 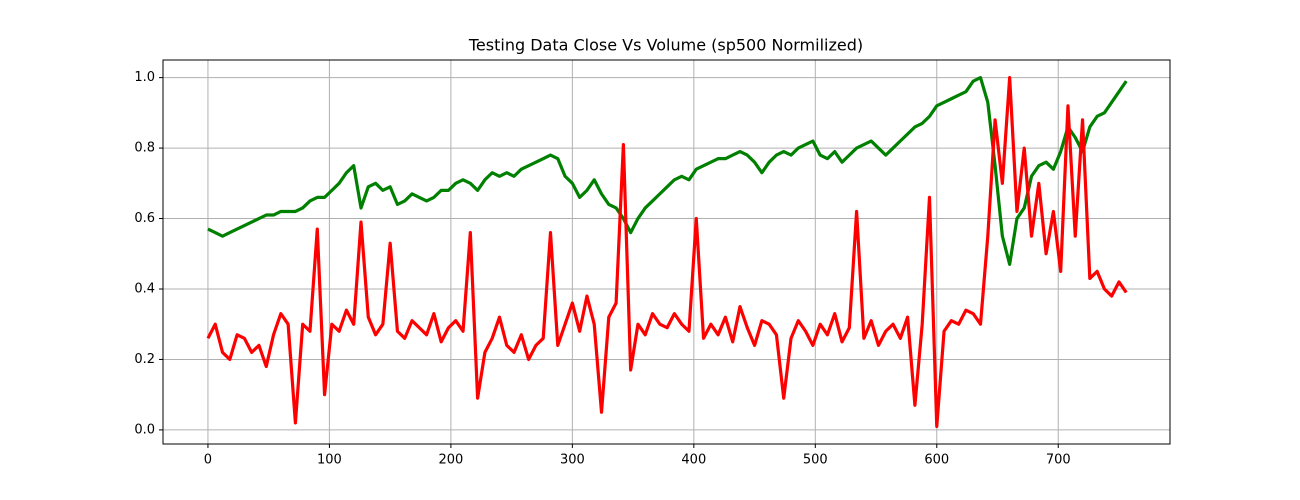 I want to click on x-tick-label: 300, so click(x=572, y=460).